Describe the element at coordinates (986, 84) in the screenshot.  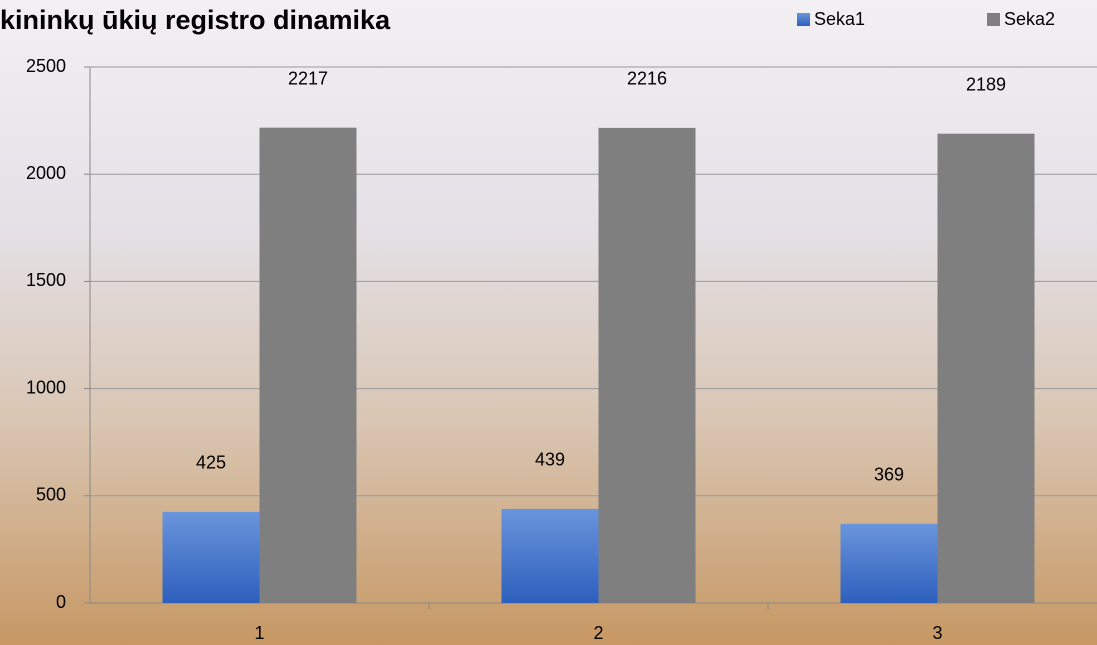
I see `data-label: 2189` at that location.